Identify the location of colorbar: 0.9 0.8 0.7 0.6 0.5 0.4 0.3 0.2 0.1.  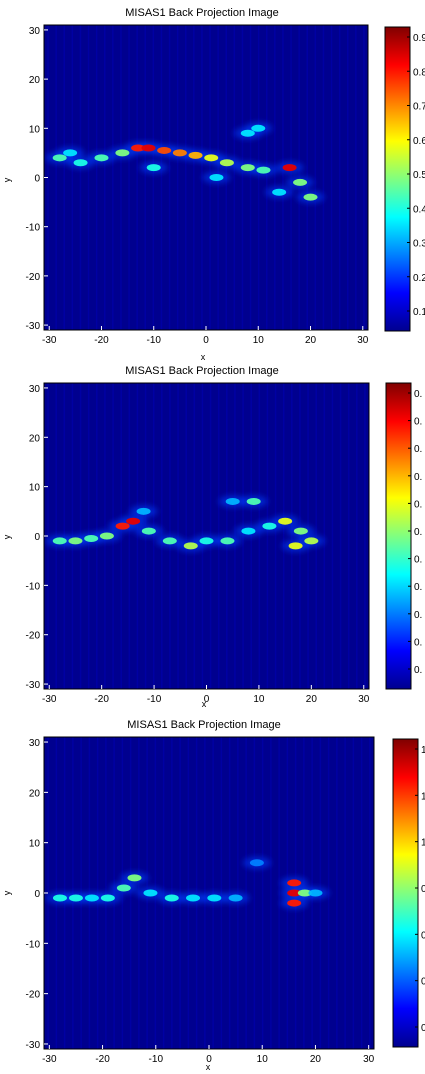
(404, 179).